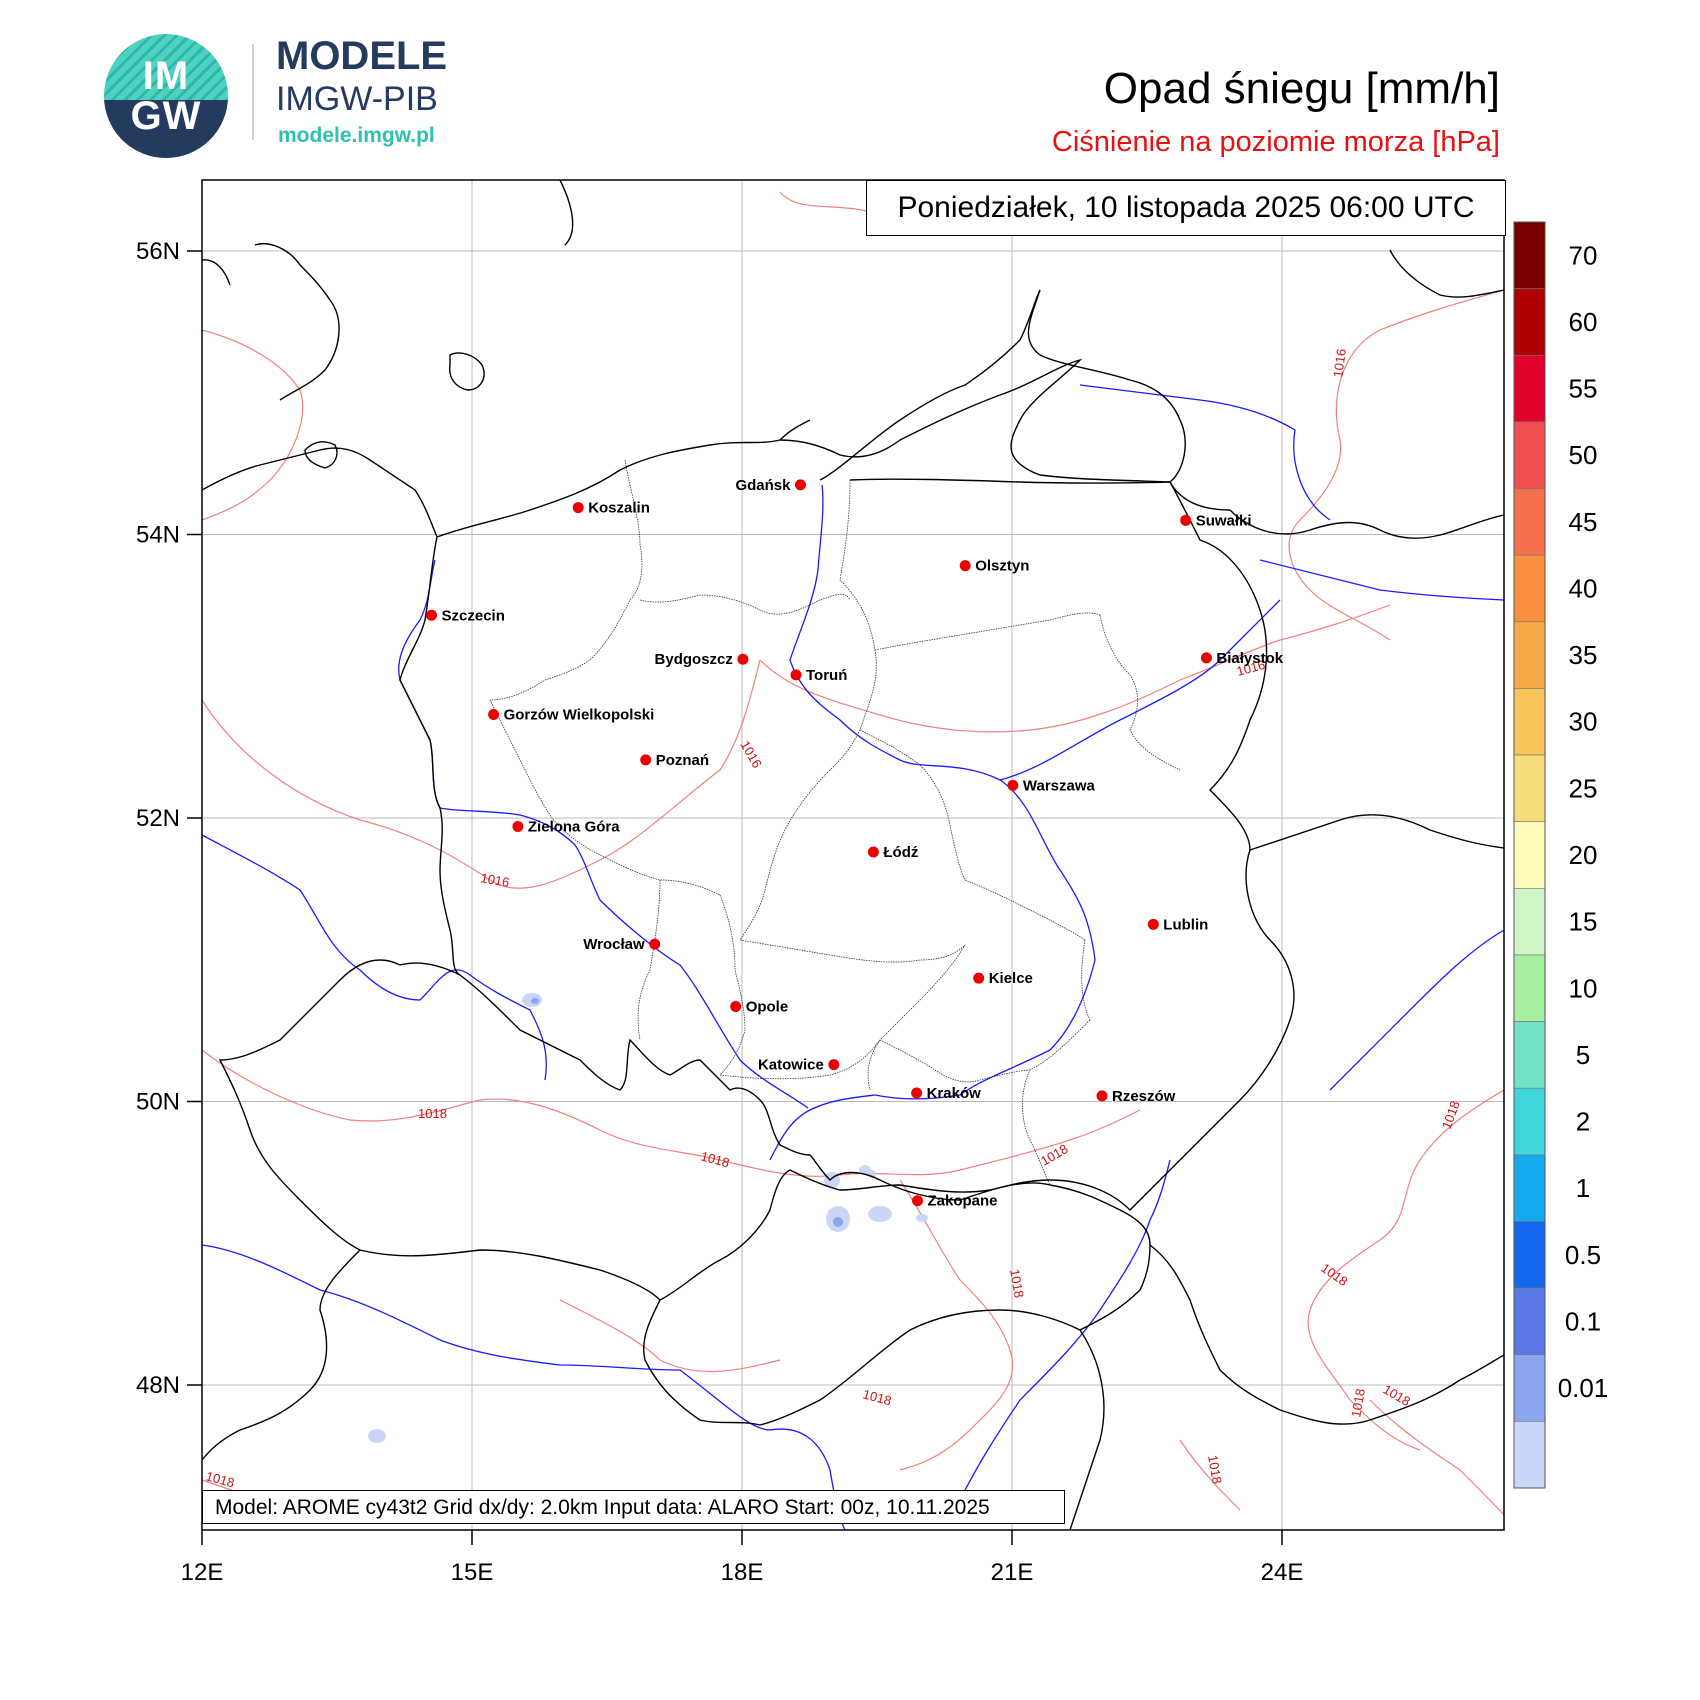 The width and height of the screenshot is (1700, 1700). I want to click on lon-tick-label: 15E, so click(472, 1572).